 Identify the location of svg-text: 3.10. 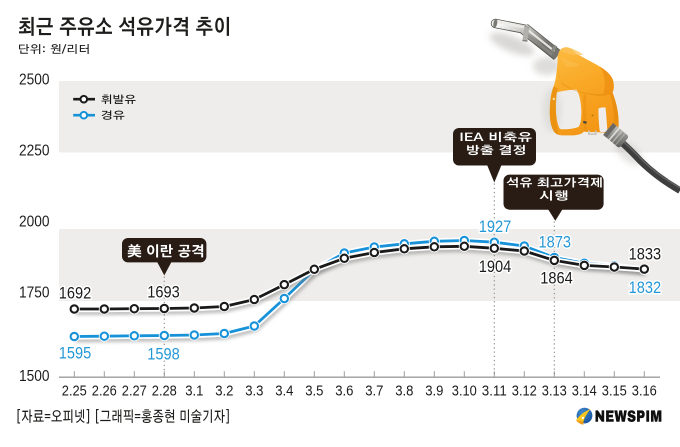
(464, 392).